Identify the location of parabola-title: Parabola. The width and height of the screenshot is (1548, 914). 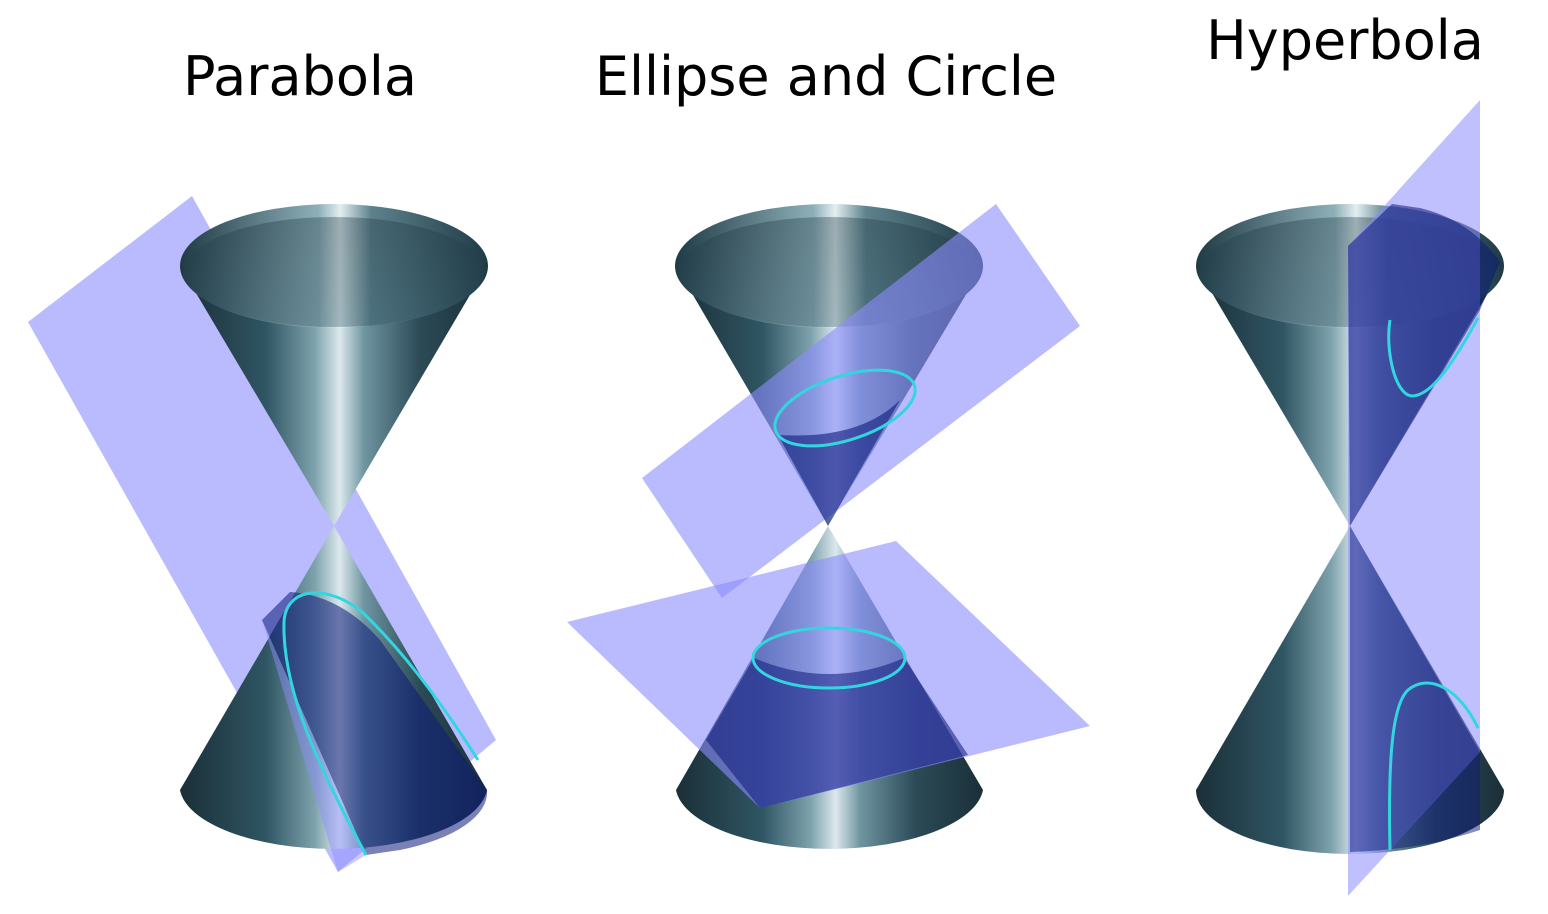
(300, 76).